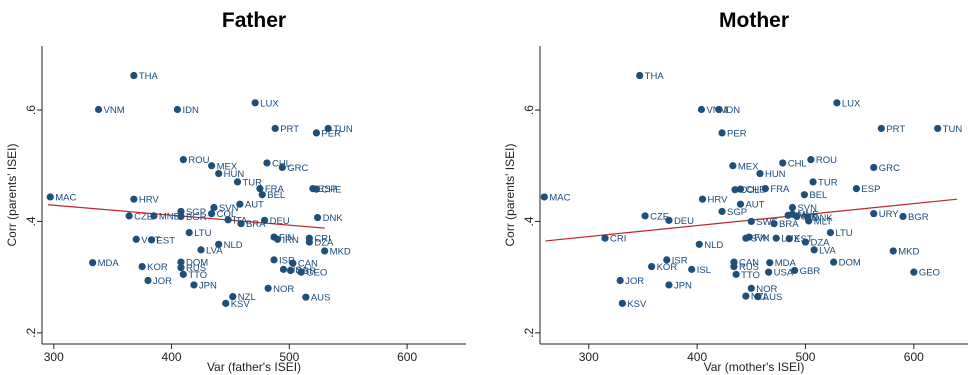 The width and height of the screenshot is (975, 375). Describe the element at coordinates (605, 238) in the screenshot. I see `data-point-cri` at that location.